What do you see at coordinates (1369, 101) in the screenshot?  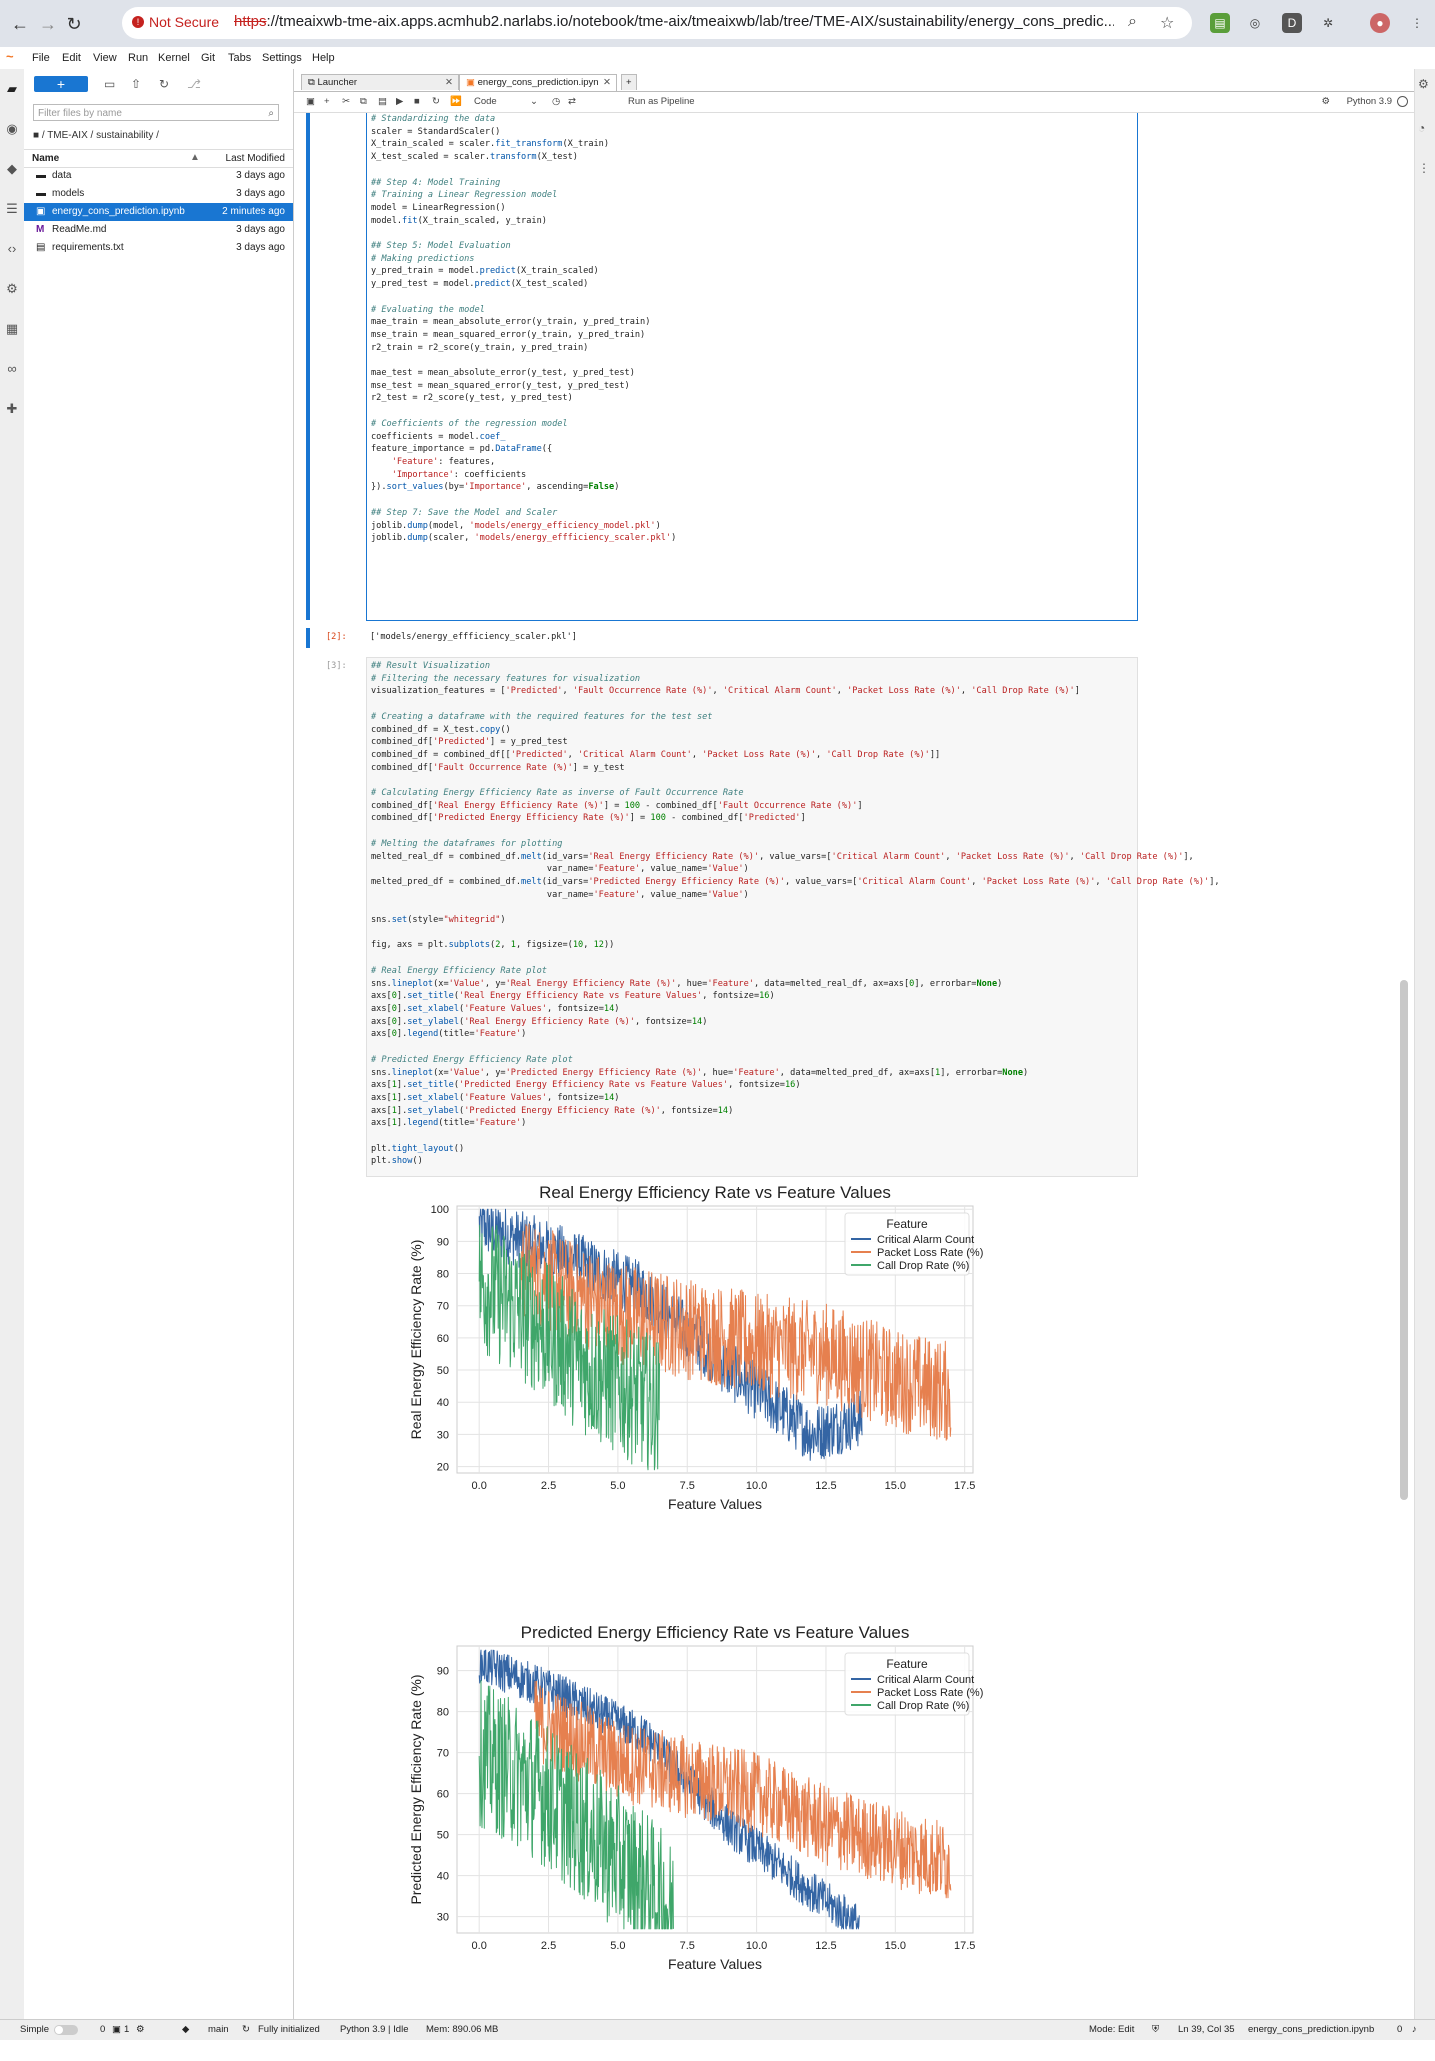 I see `kernel-name: Python 3.9` at bounding box center [1369, 101].